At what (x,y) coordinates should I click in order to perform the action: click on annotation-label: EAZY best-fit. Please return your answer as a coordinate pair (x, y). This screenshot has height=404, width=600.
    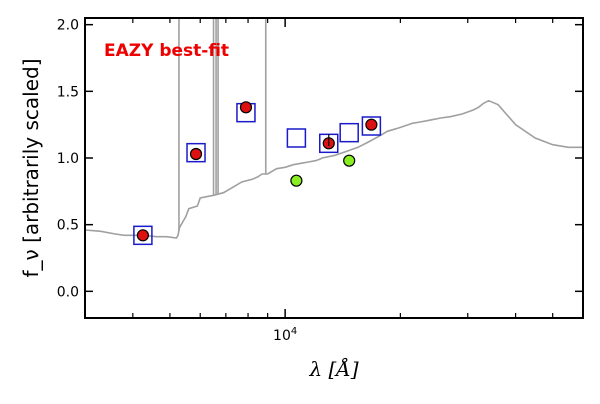
    Looking at the image, I should click on (166, 51).